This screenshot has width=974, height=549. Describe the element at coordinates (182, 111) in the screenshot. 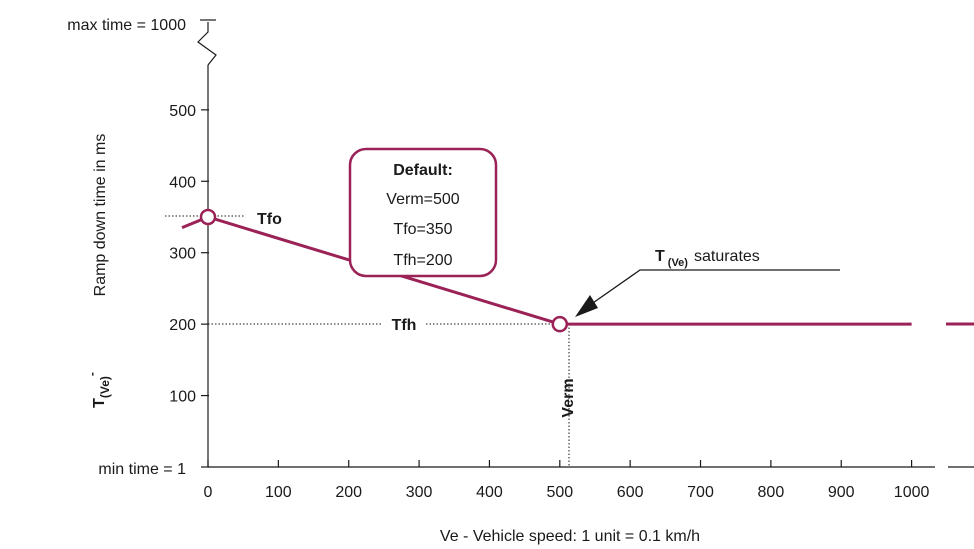

I see `y-tick-label: 500` at that location.